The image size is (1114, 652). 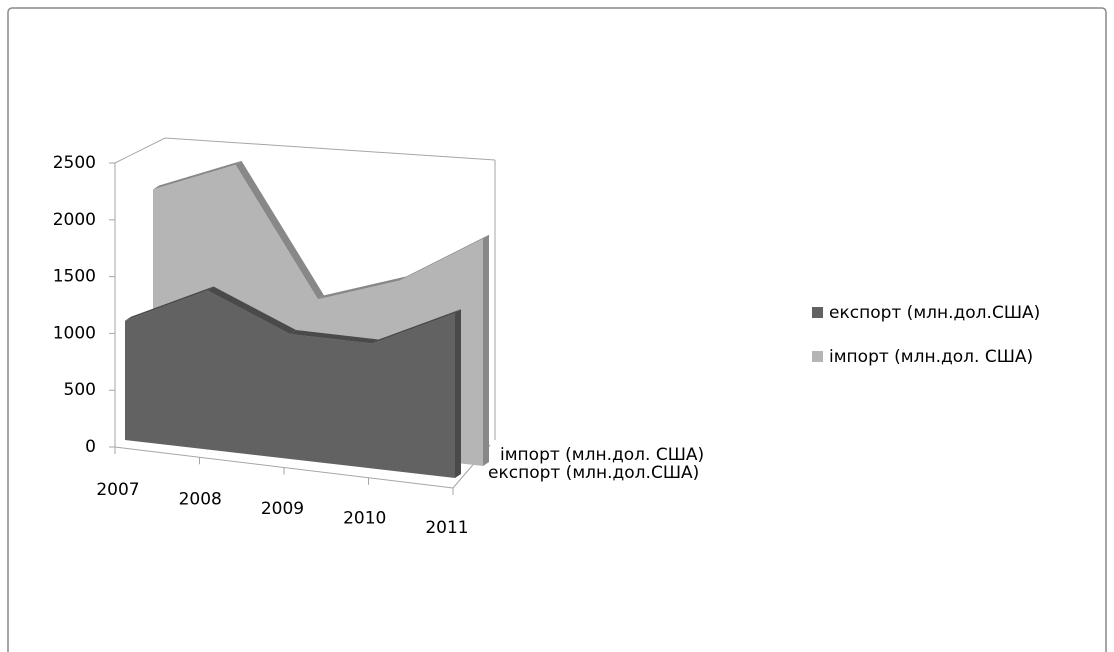 I want to click on depth-label: експорт (млн.дол.США), so click(x=593, y=473).